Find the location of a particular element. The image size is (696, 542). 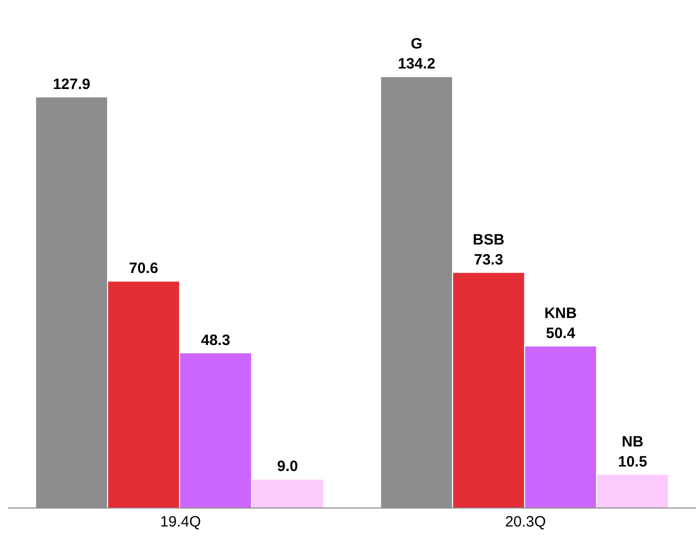

series-label: KNB is located at coordinates (561, 313).